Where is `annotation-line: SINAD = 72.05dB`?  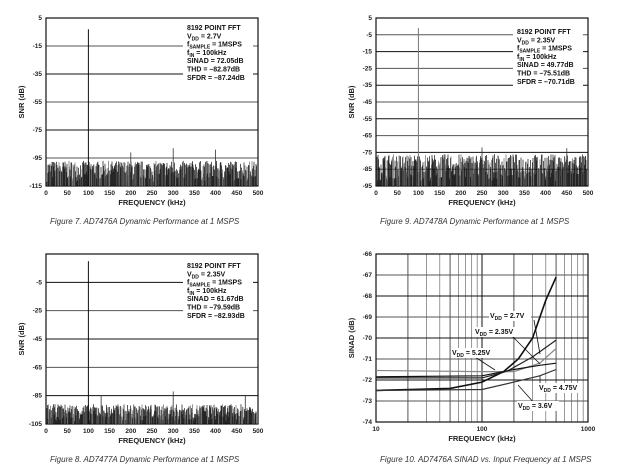 annotation-line: SINAD = 72.05dB is located at coordinates (215, 61).